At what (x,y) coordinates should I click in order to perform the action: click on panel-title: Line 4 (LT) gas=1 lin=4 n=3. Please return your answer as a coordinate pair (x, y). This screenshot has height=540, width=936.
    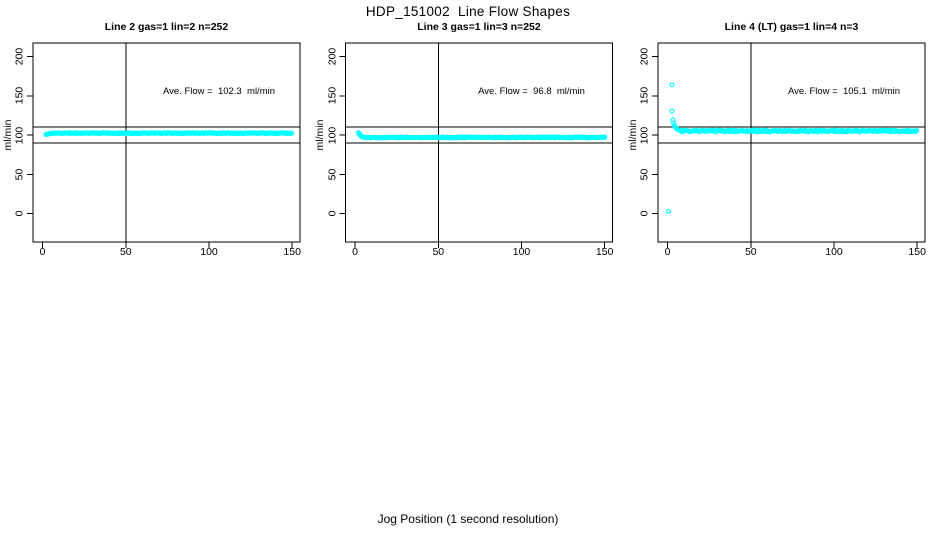
    Looking at the image, I should click on (791, 27).